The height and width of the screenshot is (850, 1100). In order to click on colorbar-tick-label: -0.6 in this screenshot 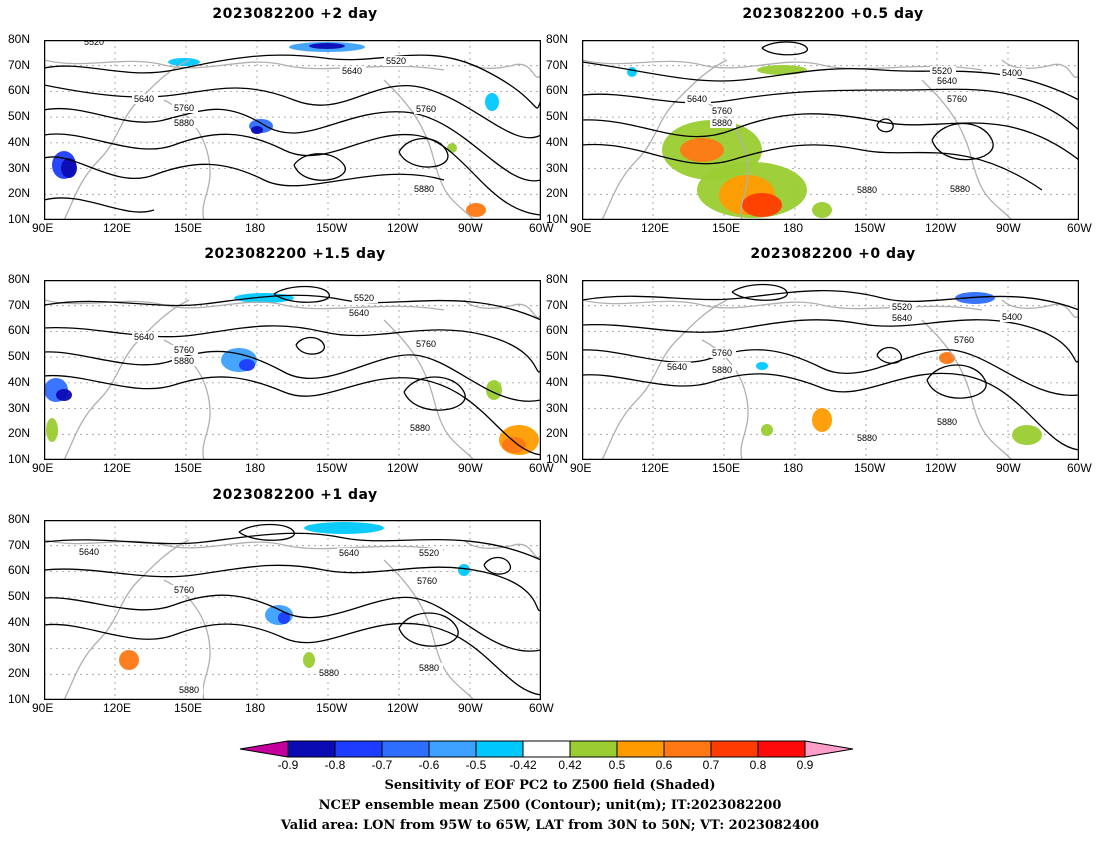, I will do `click(429, 765)`.